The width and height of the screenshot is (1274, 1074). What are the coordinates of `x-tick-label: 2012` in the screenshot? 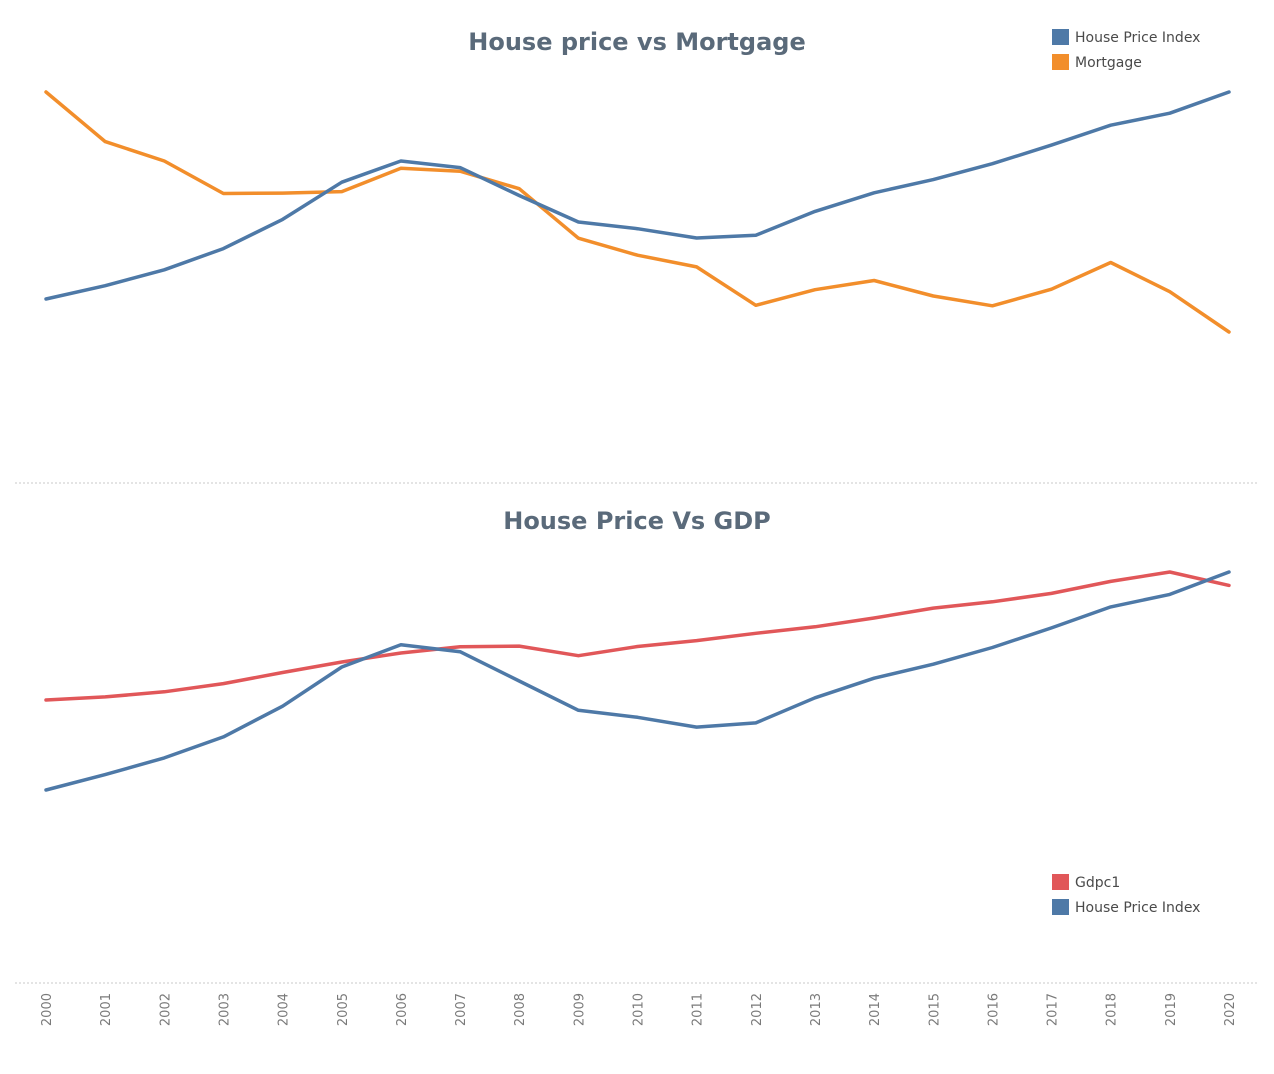 It's located at (757, 1009).